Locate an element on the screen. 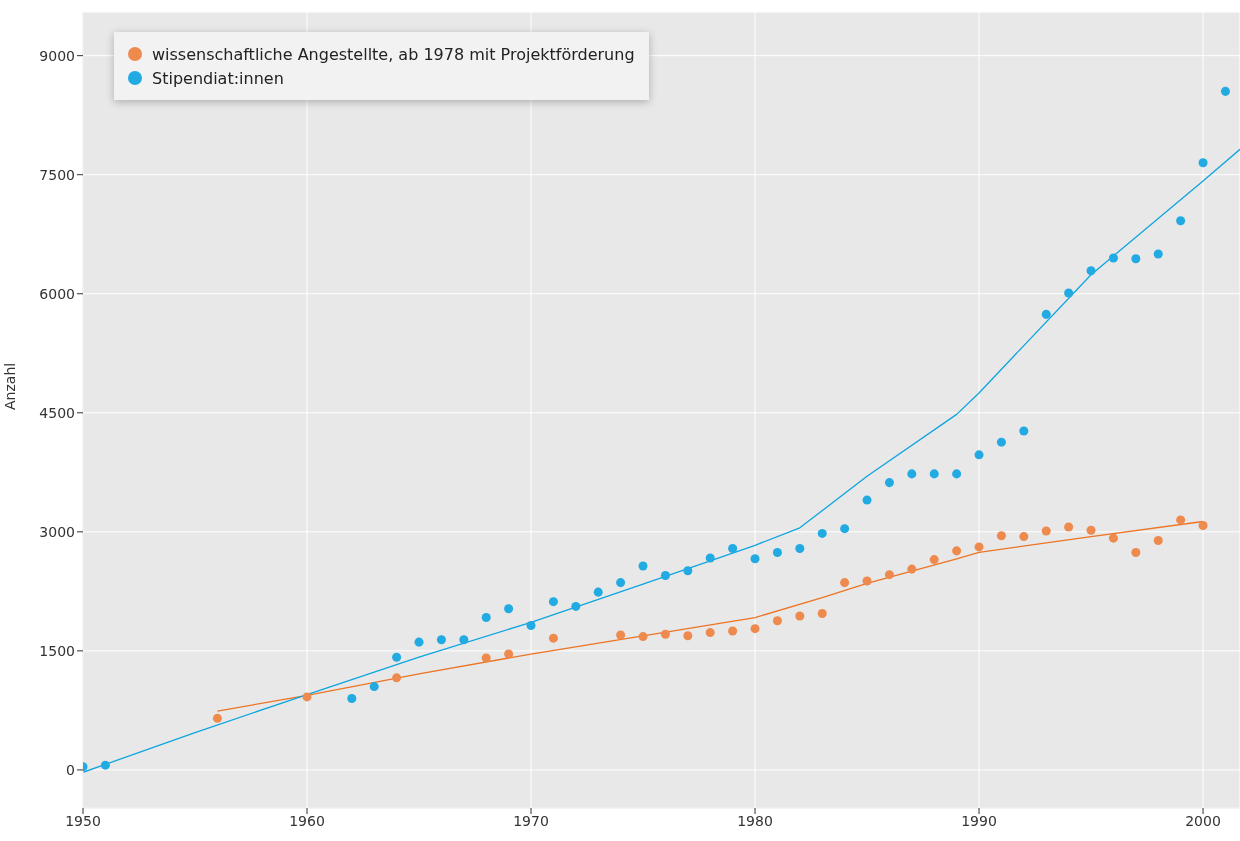 Image resolution: width=1240 pixels, height=841 pixels. y-tick-label: 1500 is located at coordinates (57, 650).